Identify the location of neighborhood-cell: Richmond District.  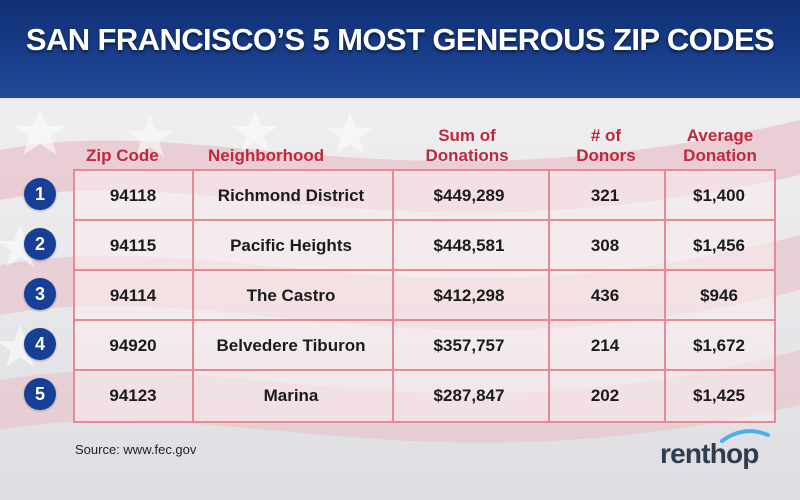
(291, 195).